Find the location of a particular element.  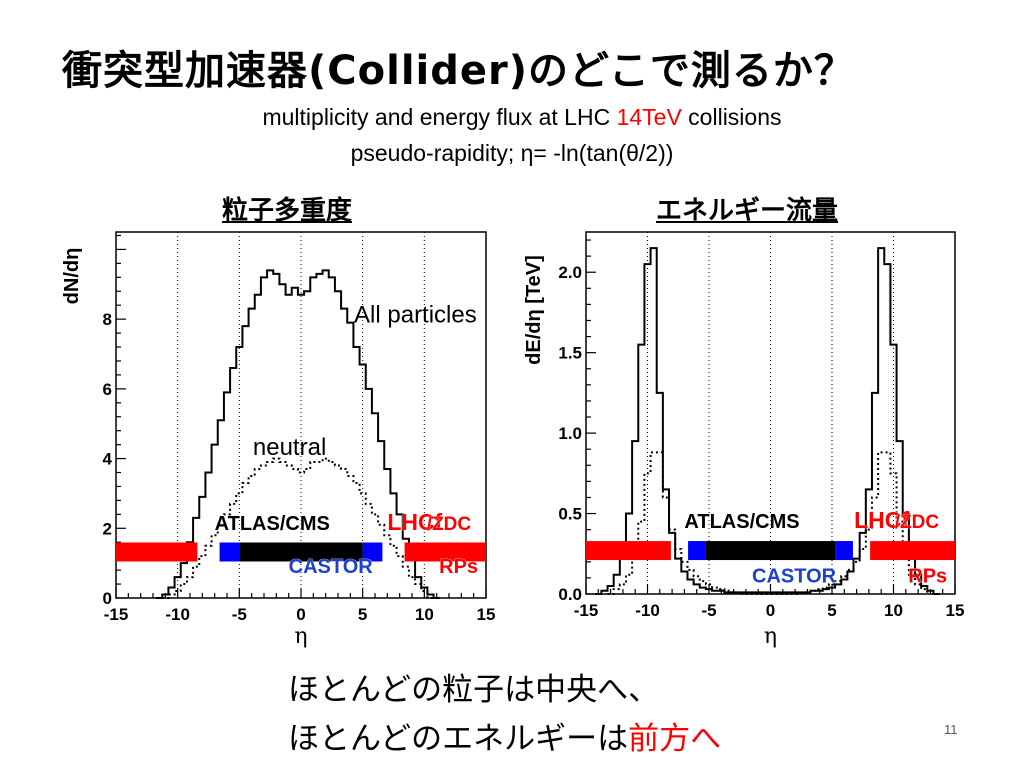

slide-title: 衝突型加速器(Collider)のどこで測るか？ is located at coordinates (458, 71).